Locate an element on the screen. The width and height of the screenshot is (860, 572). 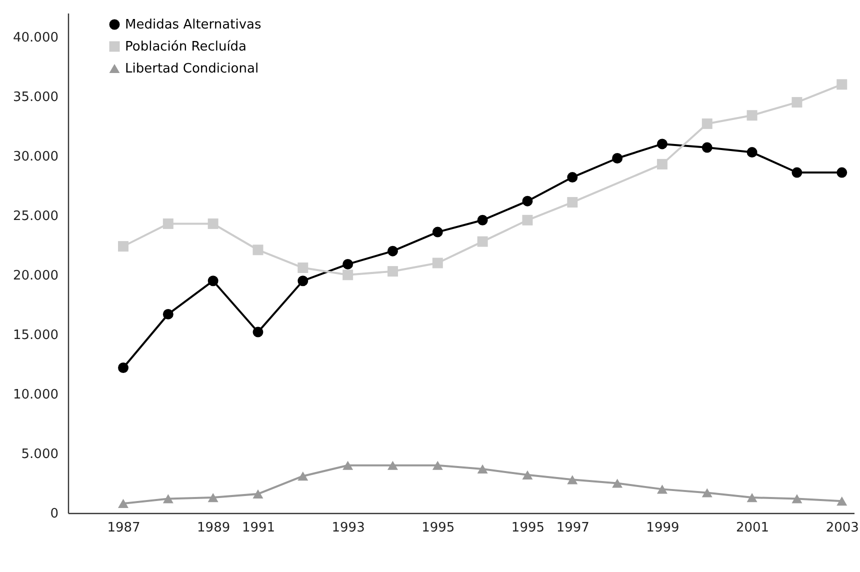
x-tick-label: 2003 is located at coordinates (842, 528).